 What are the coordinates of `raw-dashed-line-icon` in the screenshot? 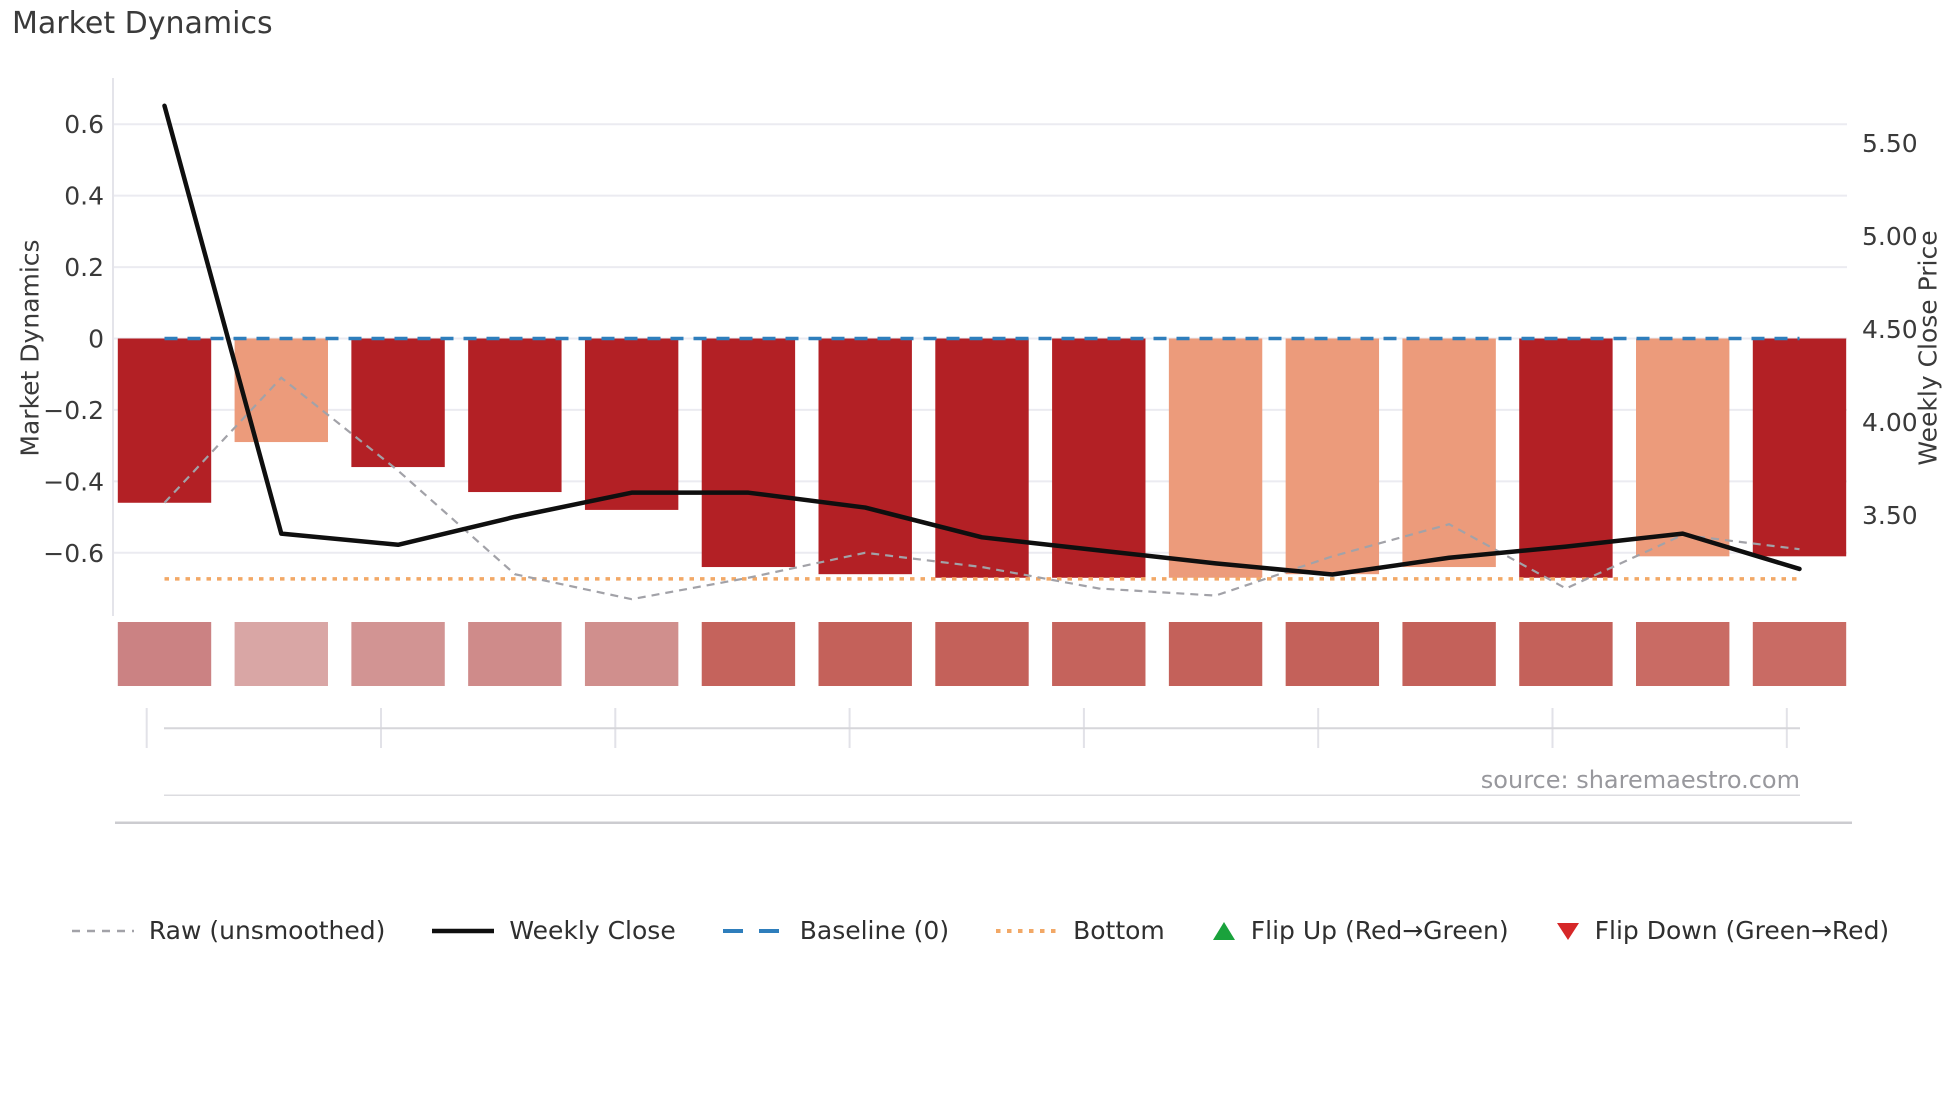 It's located at (102, 930).